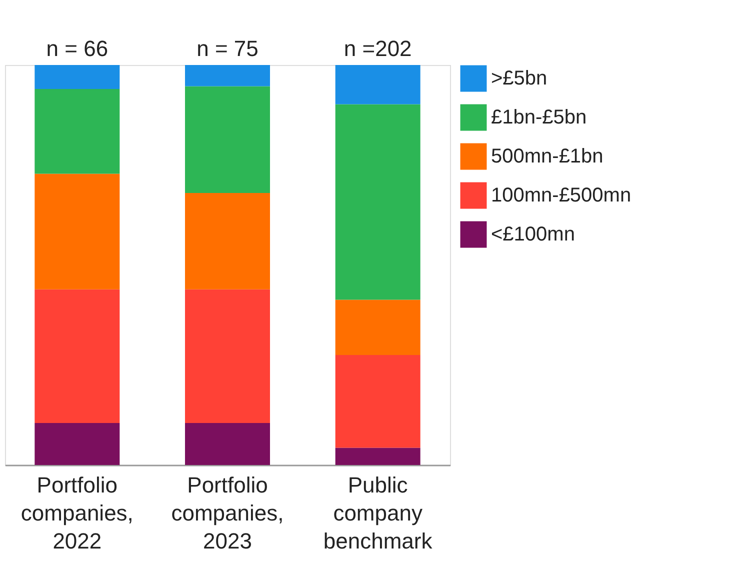 The height and width of the screenshot is (562, 735). What do you see at coordinates (533, 235) in the screenshot?
I see `legend-label: <£100mn` at bounding box center [533, 235].